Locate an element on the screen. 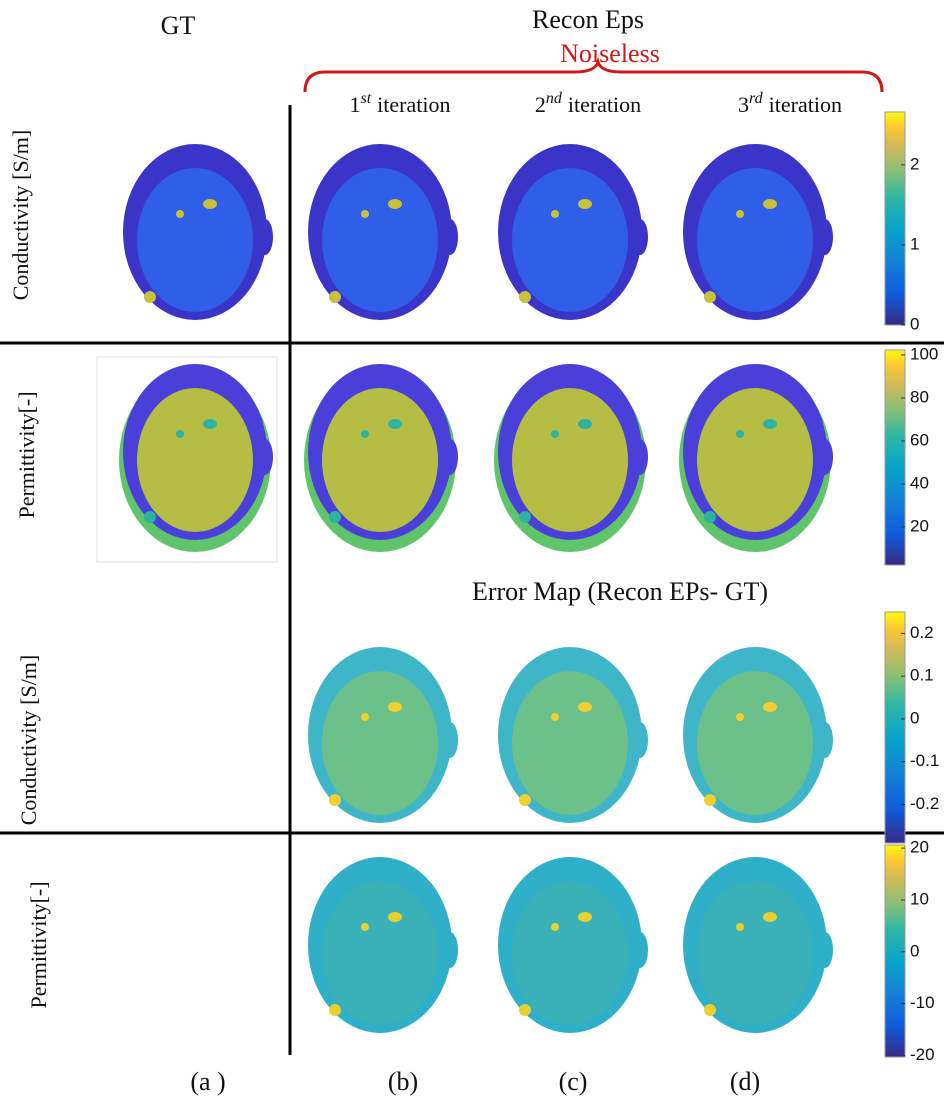 Image resolution: width=944 pixels, height=1108 pixels. column-header: 1st iteration is located at coordinates (400, 103).